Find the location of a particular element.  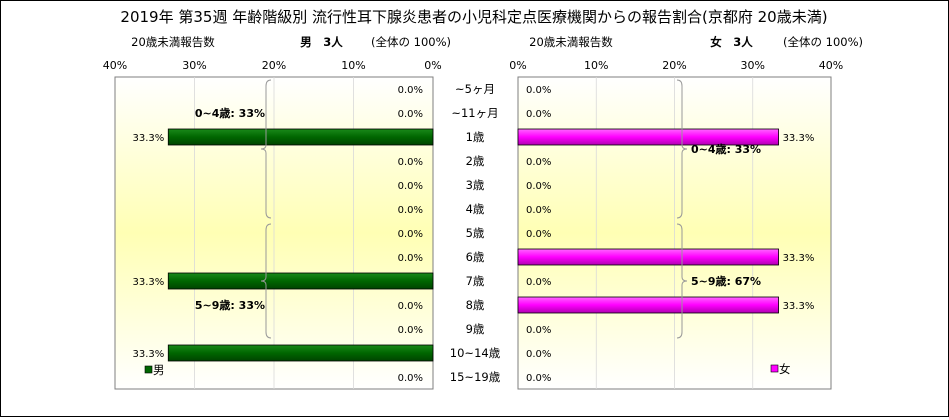

left-tick-label: 20% is located at coordinates (274, 65).